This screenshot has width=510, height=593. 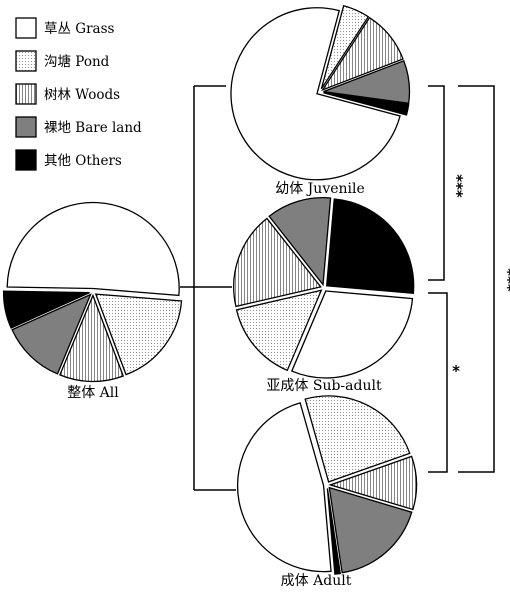 I want to click on pie-slice-adult-grass, so click(x=284, y=487).